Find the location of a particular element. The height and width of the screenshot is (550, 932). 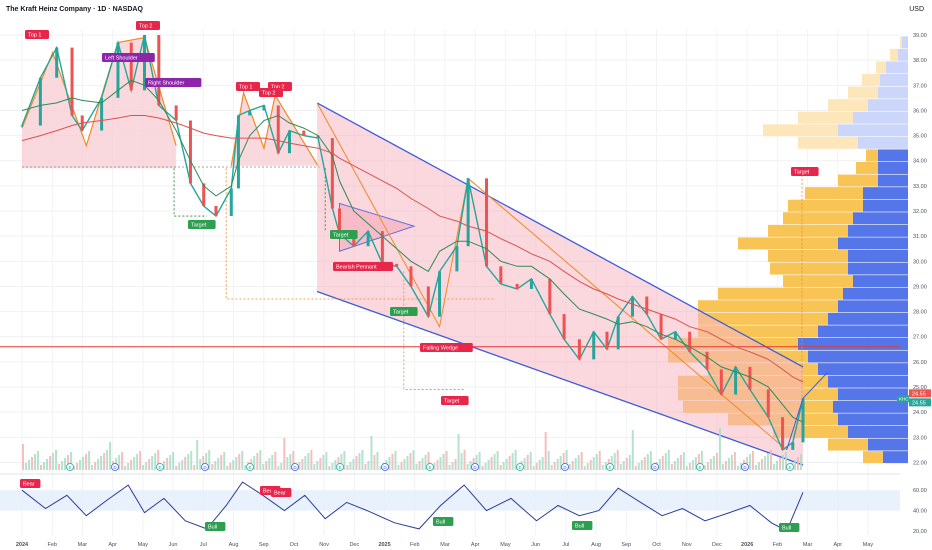

time-tick-label: 2024 is located at coordinates (22, 545).